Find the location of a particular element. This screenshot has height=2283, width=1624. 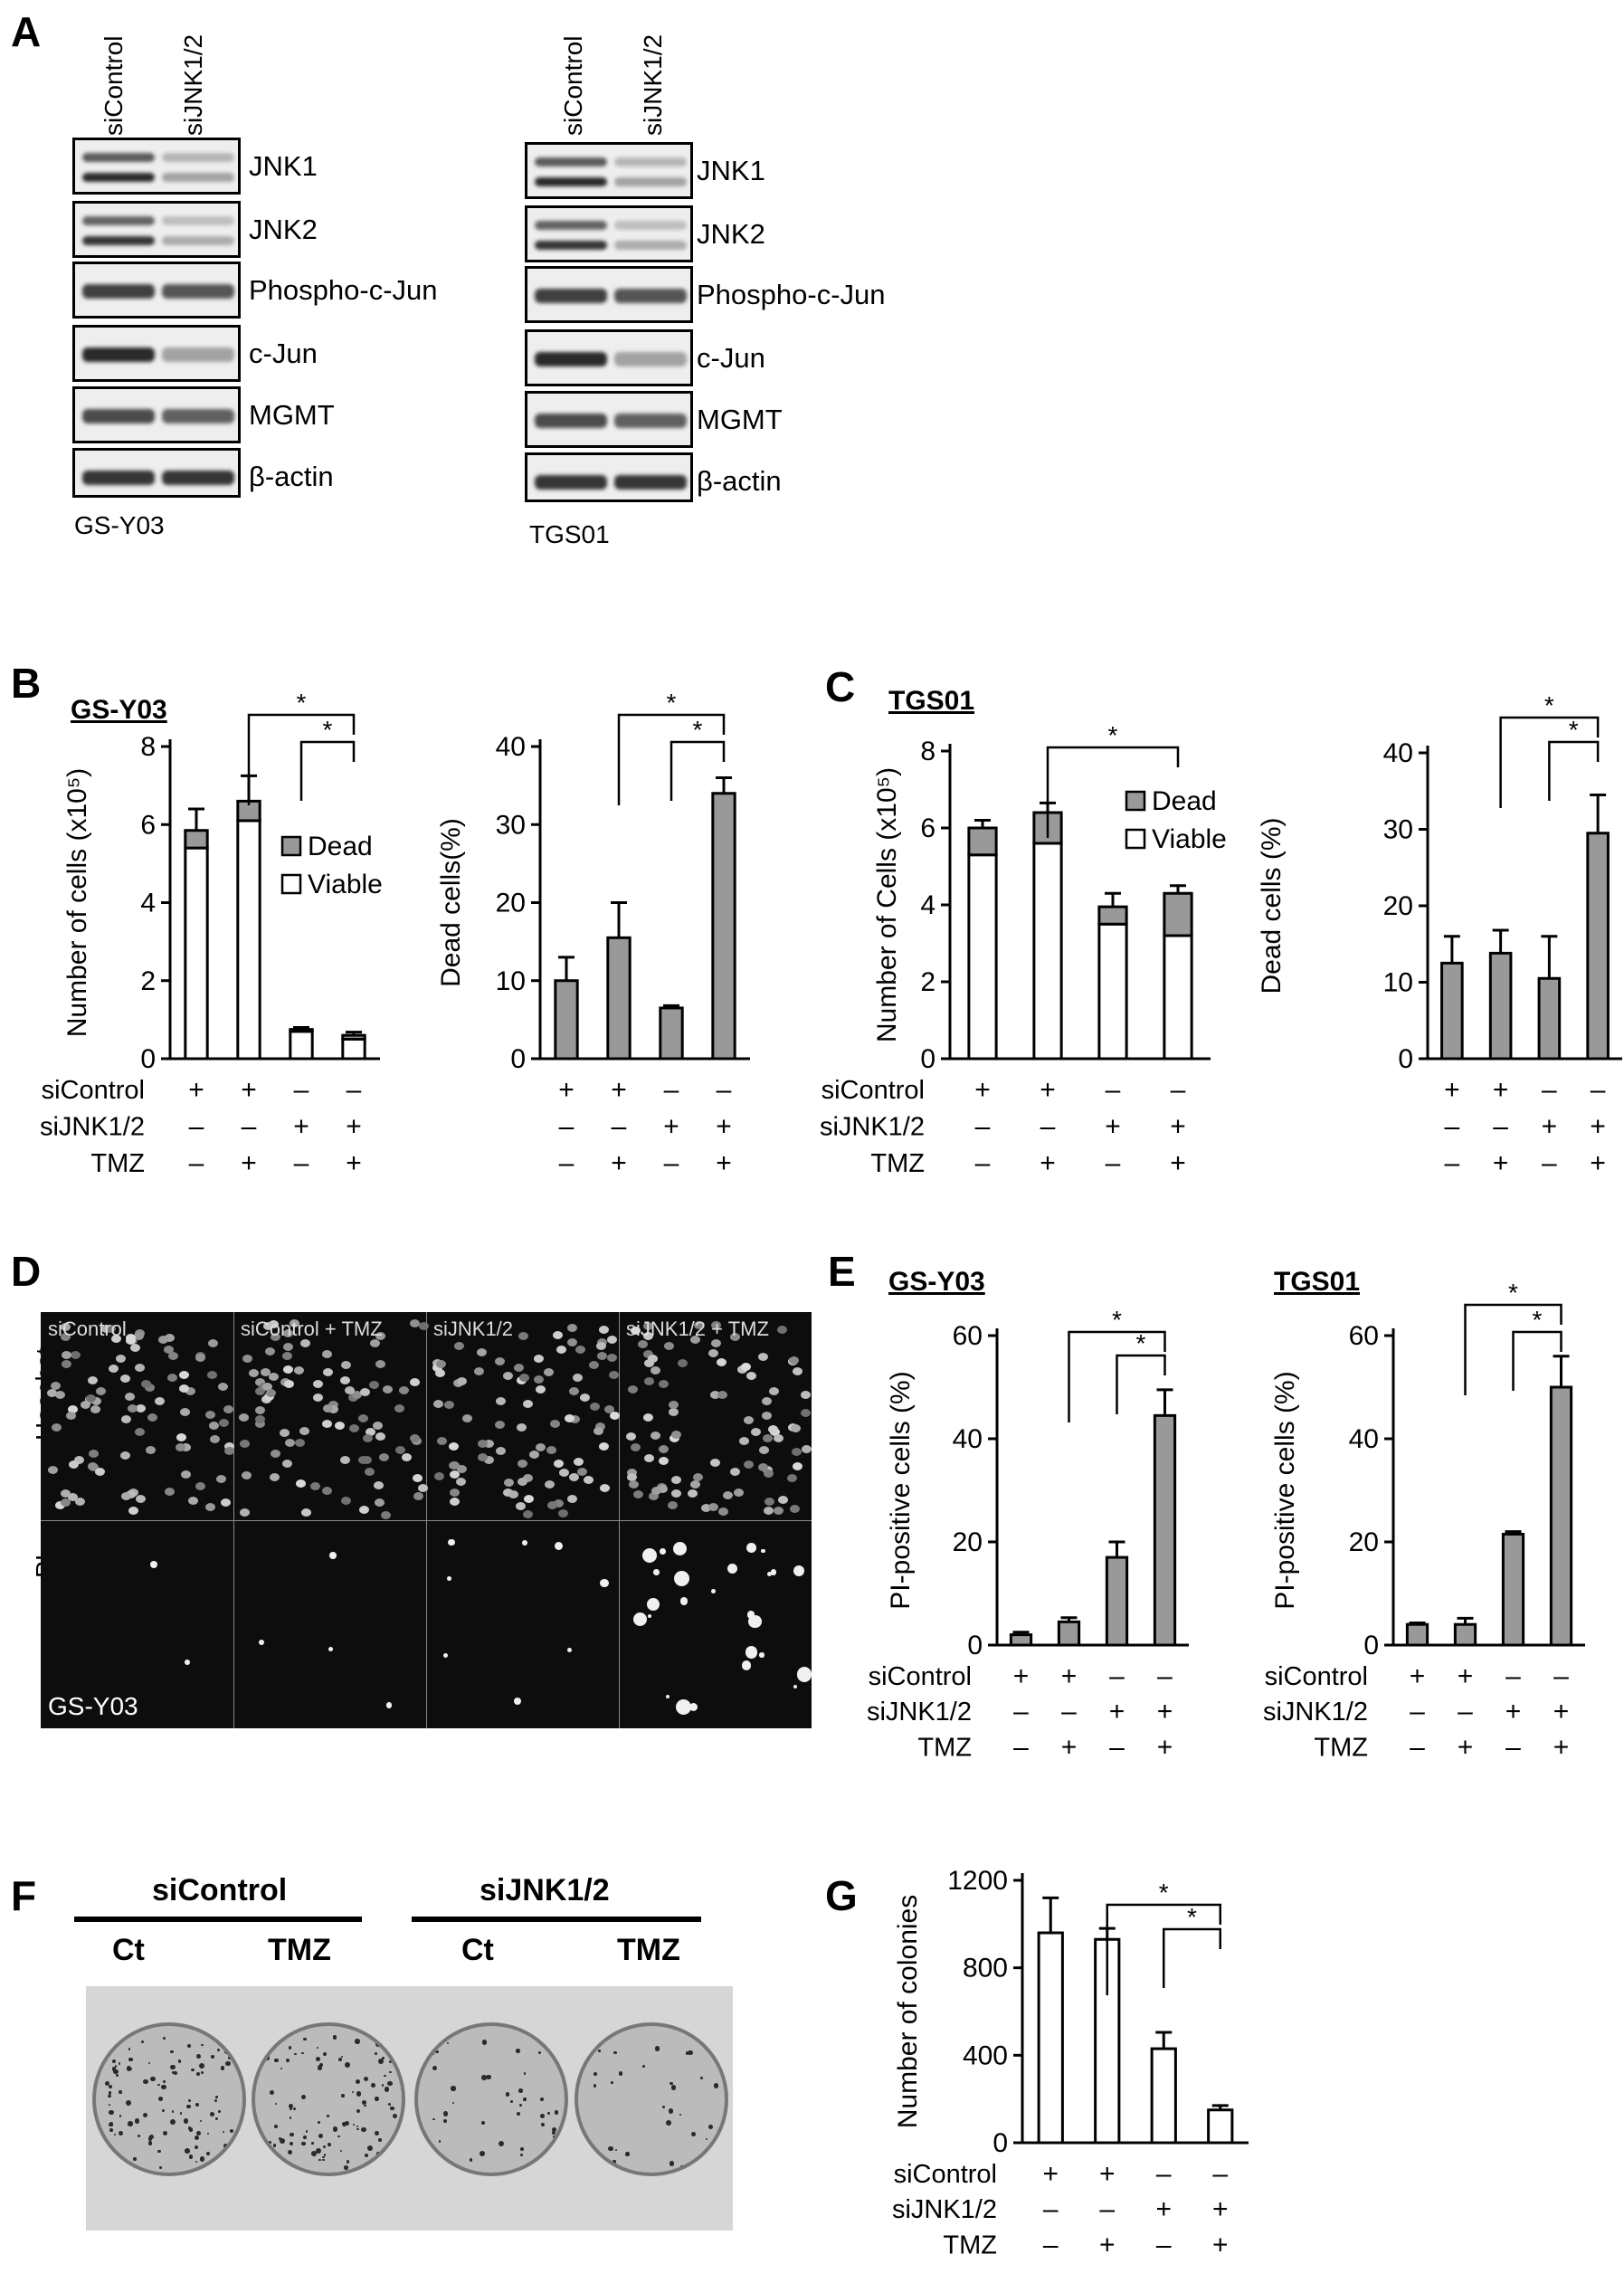

band-label: JNK2 is located at coordinates (731, 234).